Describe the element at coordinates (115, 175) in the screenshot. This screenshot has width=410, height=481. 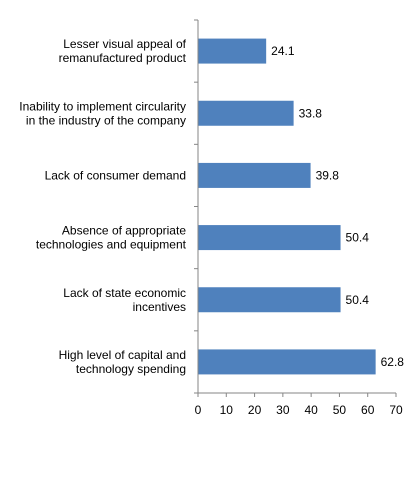
I see `category-label-3: Lack of consumer demand` at that location.